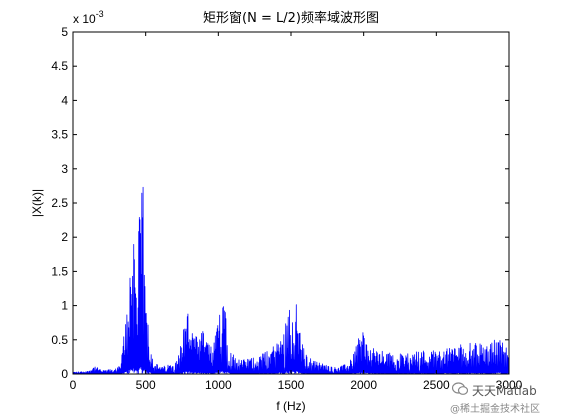  Describe the element at coordinates (64, 237) in the screenshot. I see `y-tick-label: 2` at that location.